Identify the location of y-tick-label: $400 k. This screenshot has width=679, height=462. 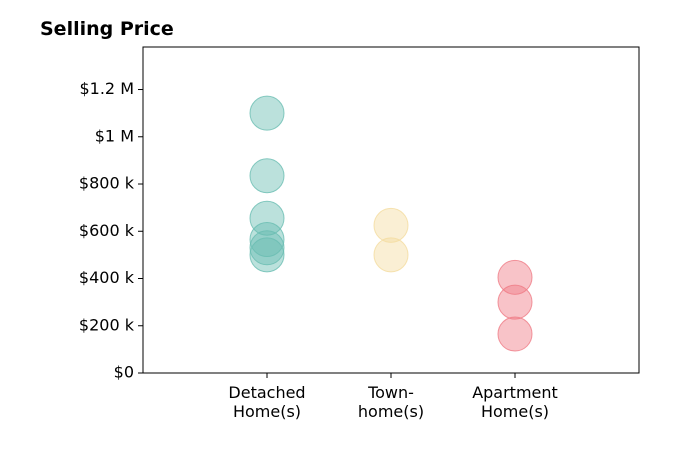
(107, 277).